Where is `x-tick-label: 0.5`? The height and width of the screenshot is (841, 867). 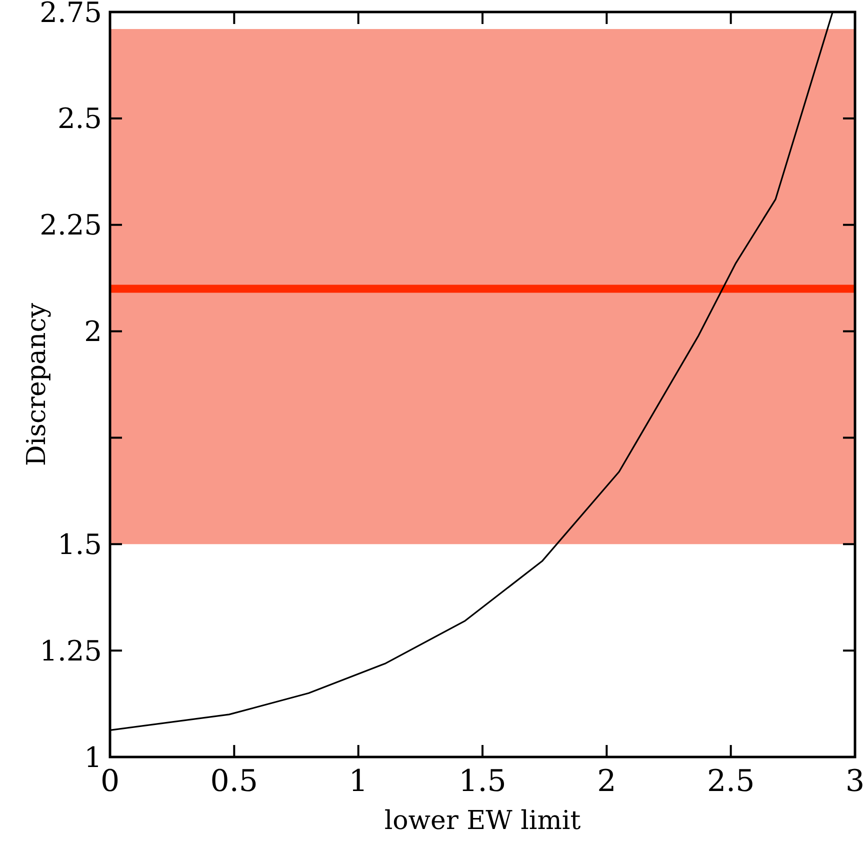
x-tick-label: 0.5 is located at coordinates (234, 781).